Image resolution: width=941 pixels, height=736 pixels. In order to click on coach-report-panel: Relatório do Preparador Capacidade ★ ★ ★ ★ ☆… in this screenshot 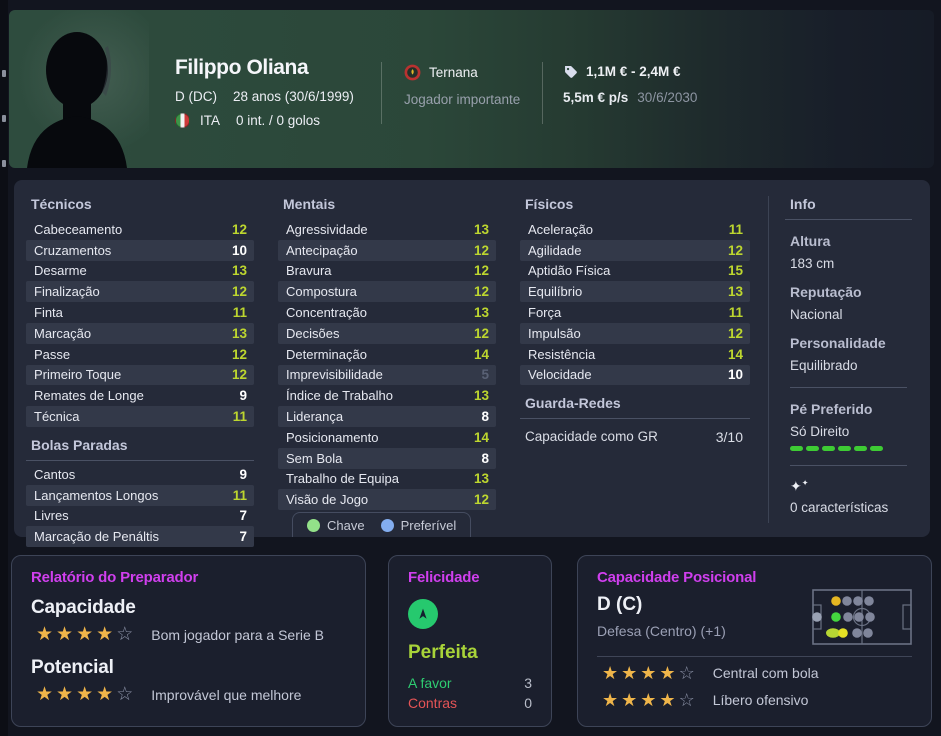, I will do `click(188, 641)`.